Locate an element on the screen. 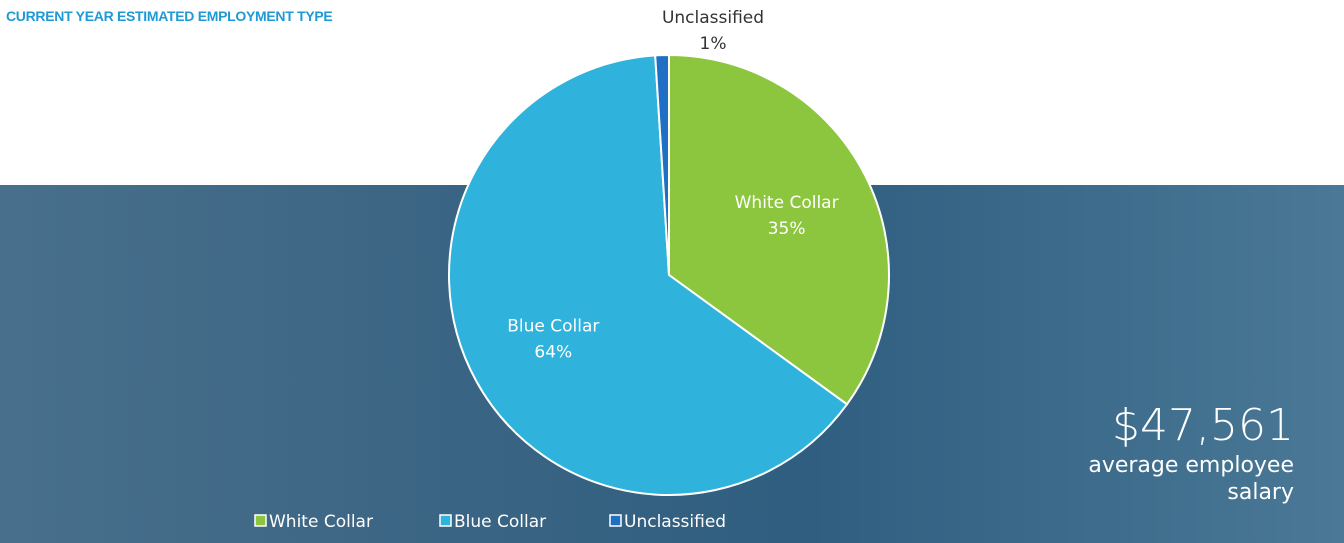 The image size is (1344, 543). chart-title: CURRENT YEAR ESTIMATED EMPLOYMENT TYPE is located at coordinates (169, 16).